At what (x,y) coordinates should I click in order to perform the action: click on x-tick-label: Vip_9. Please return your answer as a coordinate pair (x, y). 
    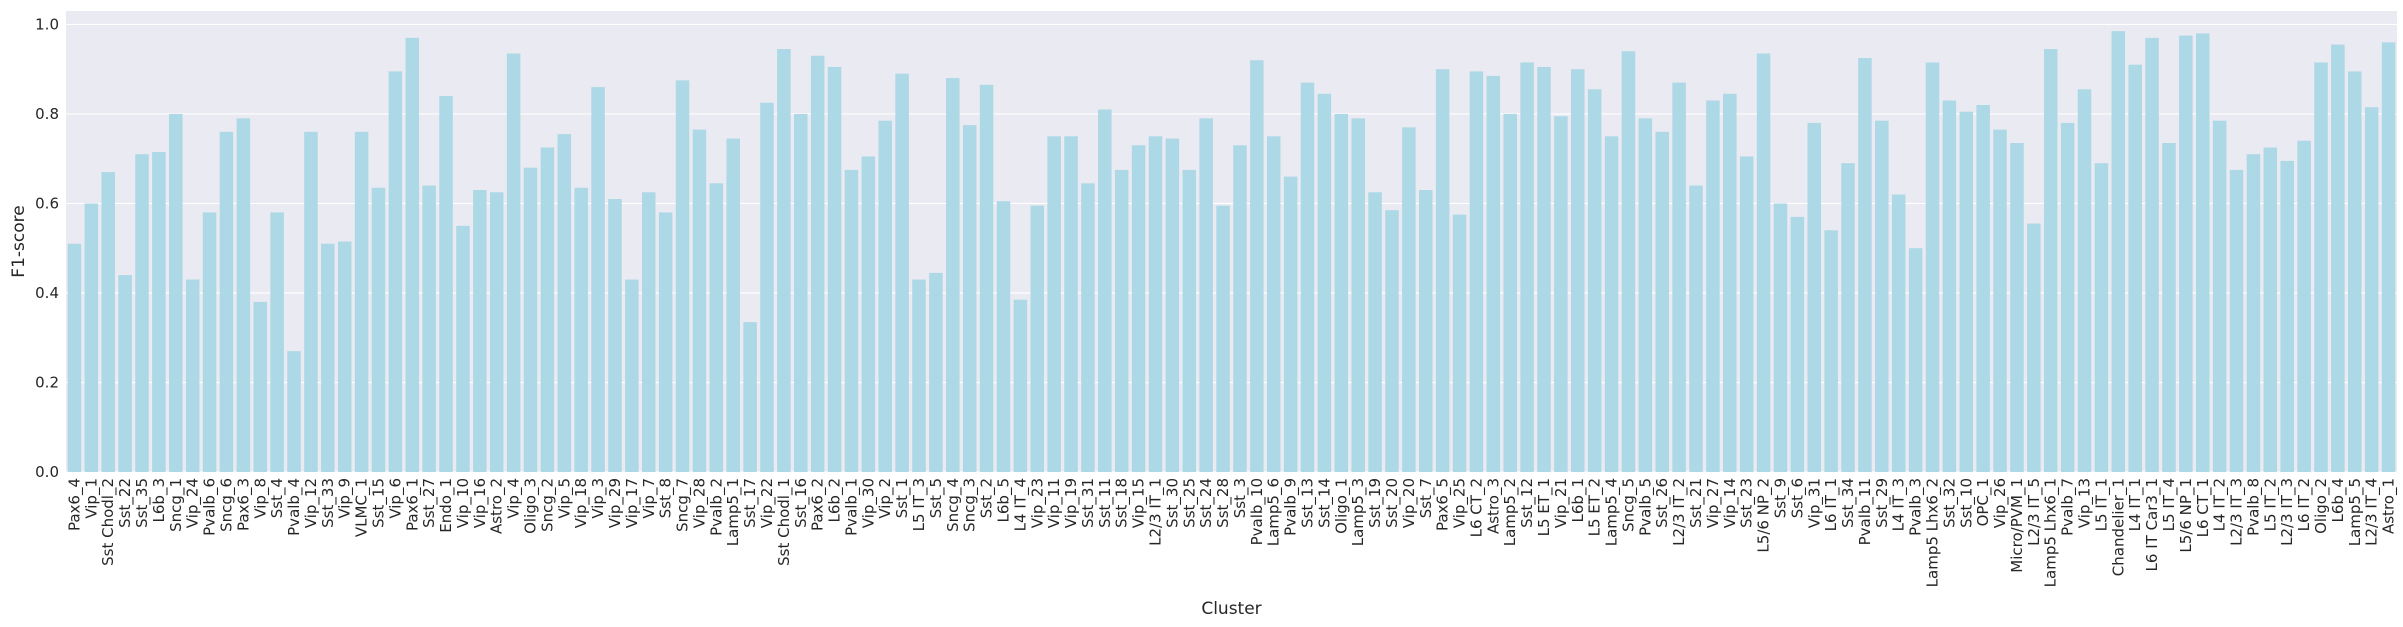
    Looking at the image, I should click on (345, 498).